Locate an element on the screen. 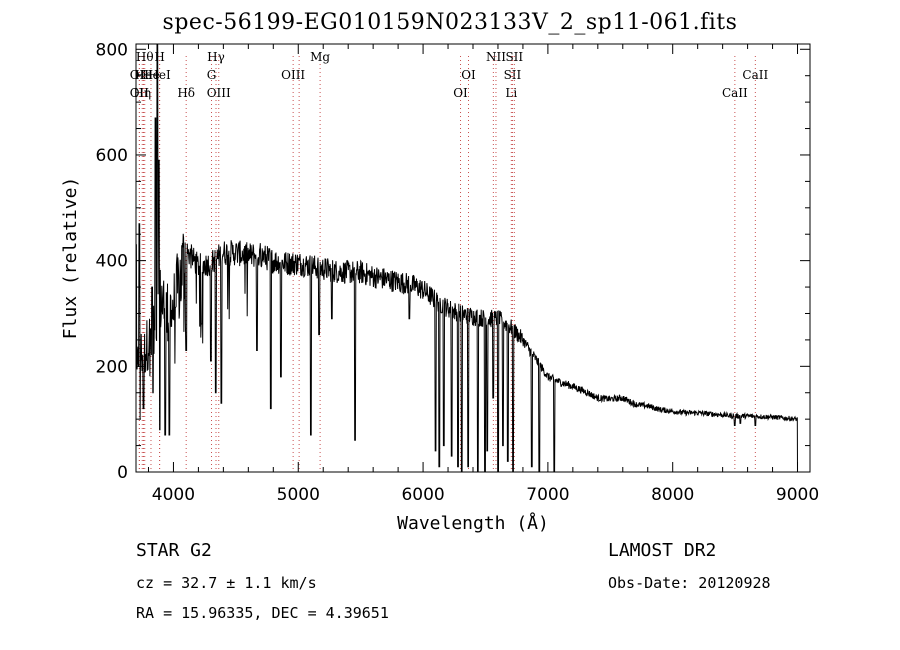  line-marker-label: Hδ is located at coordinates (186, 93).